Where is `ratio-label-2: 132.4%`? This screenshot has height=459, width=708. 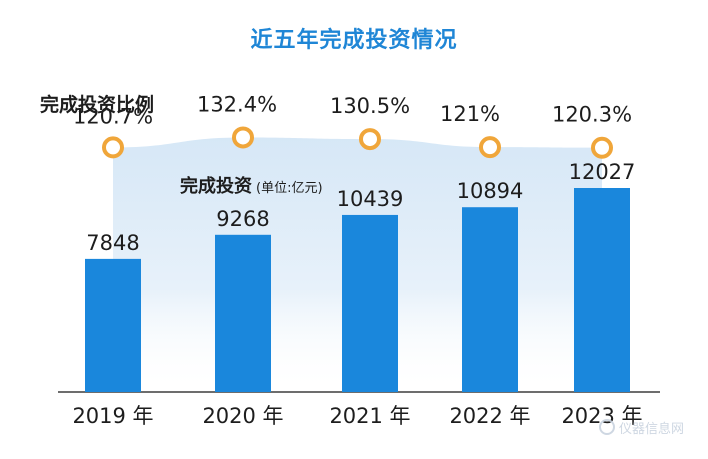
ratio-label-2: 132.4% is located at coordinates (237, 104).